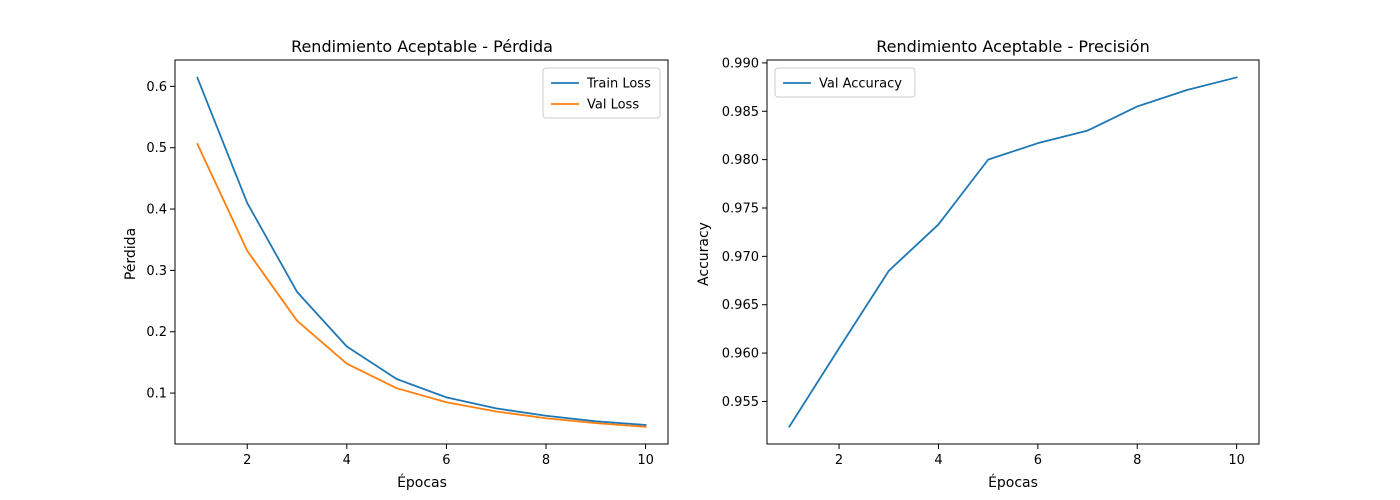 This screenshot has height=500, width=1400. I want to click on accuracy-chart-legend-label-0: Val Accuracy, so click(860, 84).